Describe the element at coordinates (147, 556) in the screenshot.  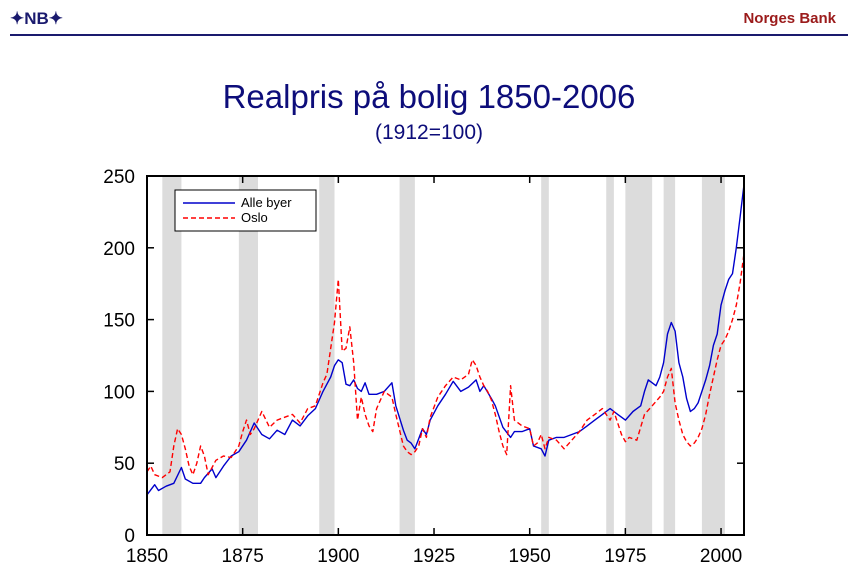
I see `x-tick-label: 1850` at that location.